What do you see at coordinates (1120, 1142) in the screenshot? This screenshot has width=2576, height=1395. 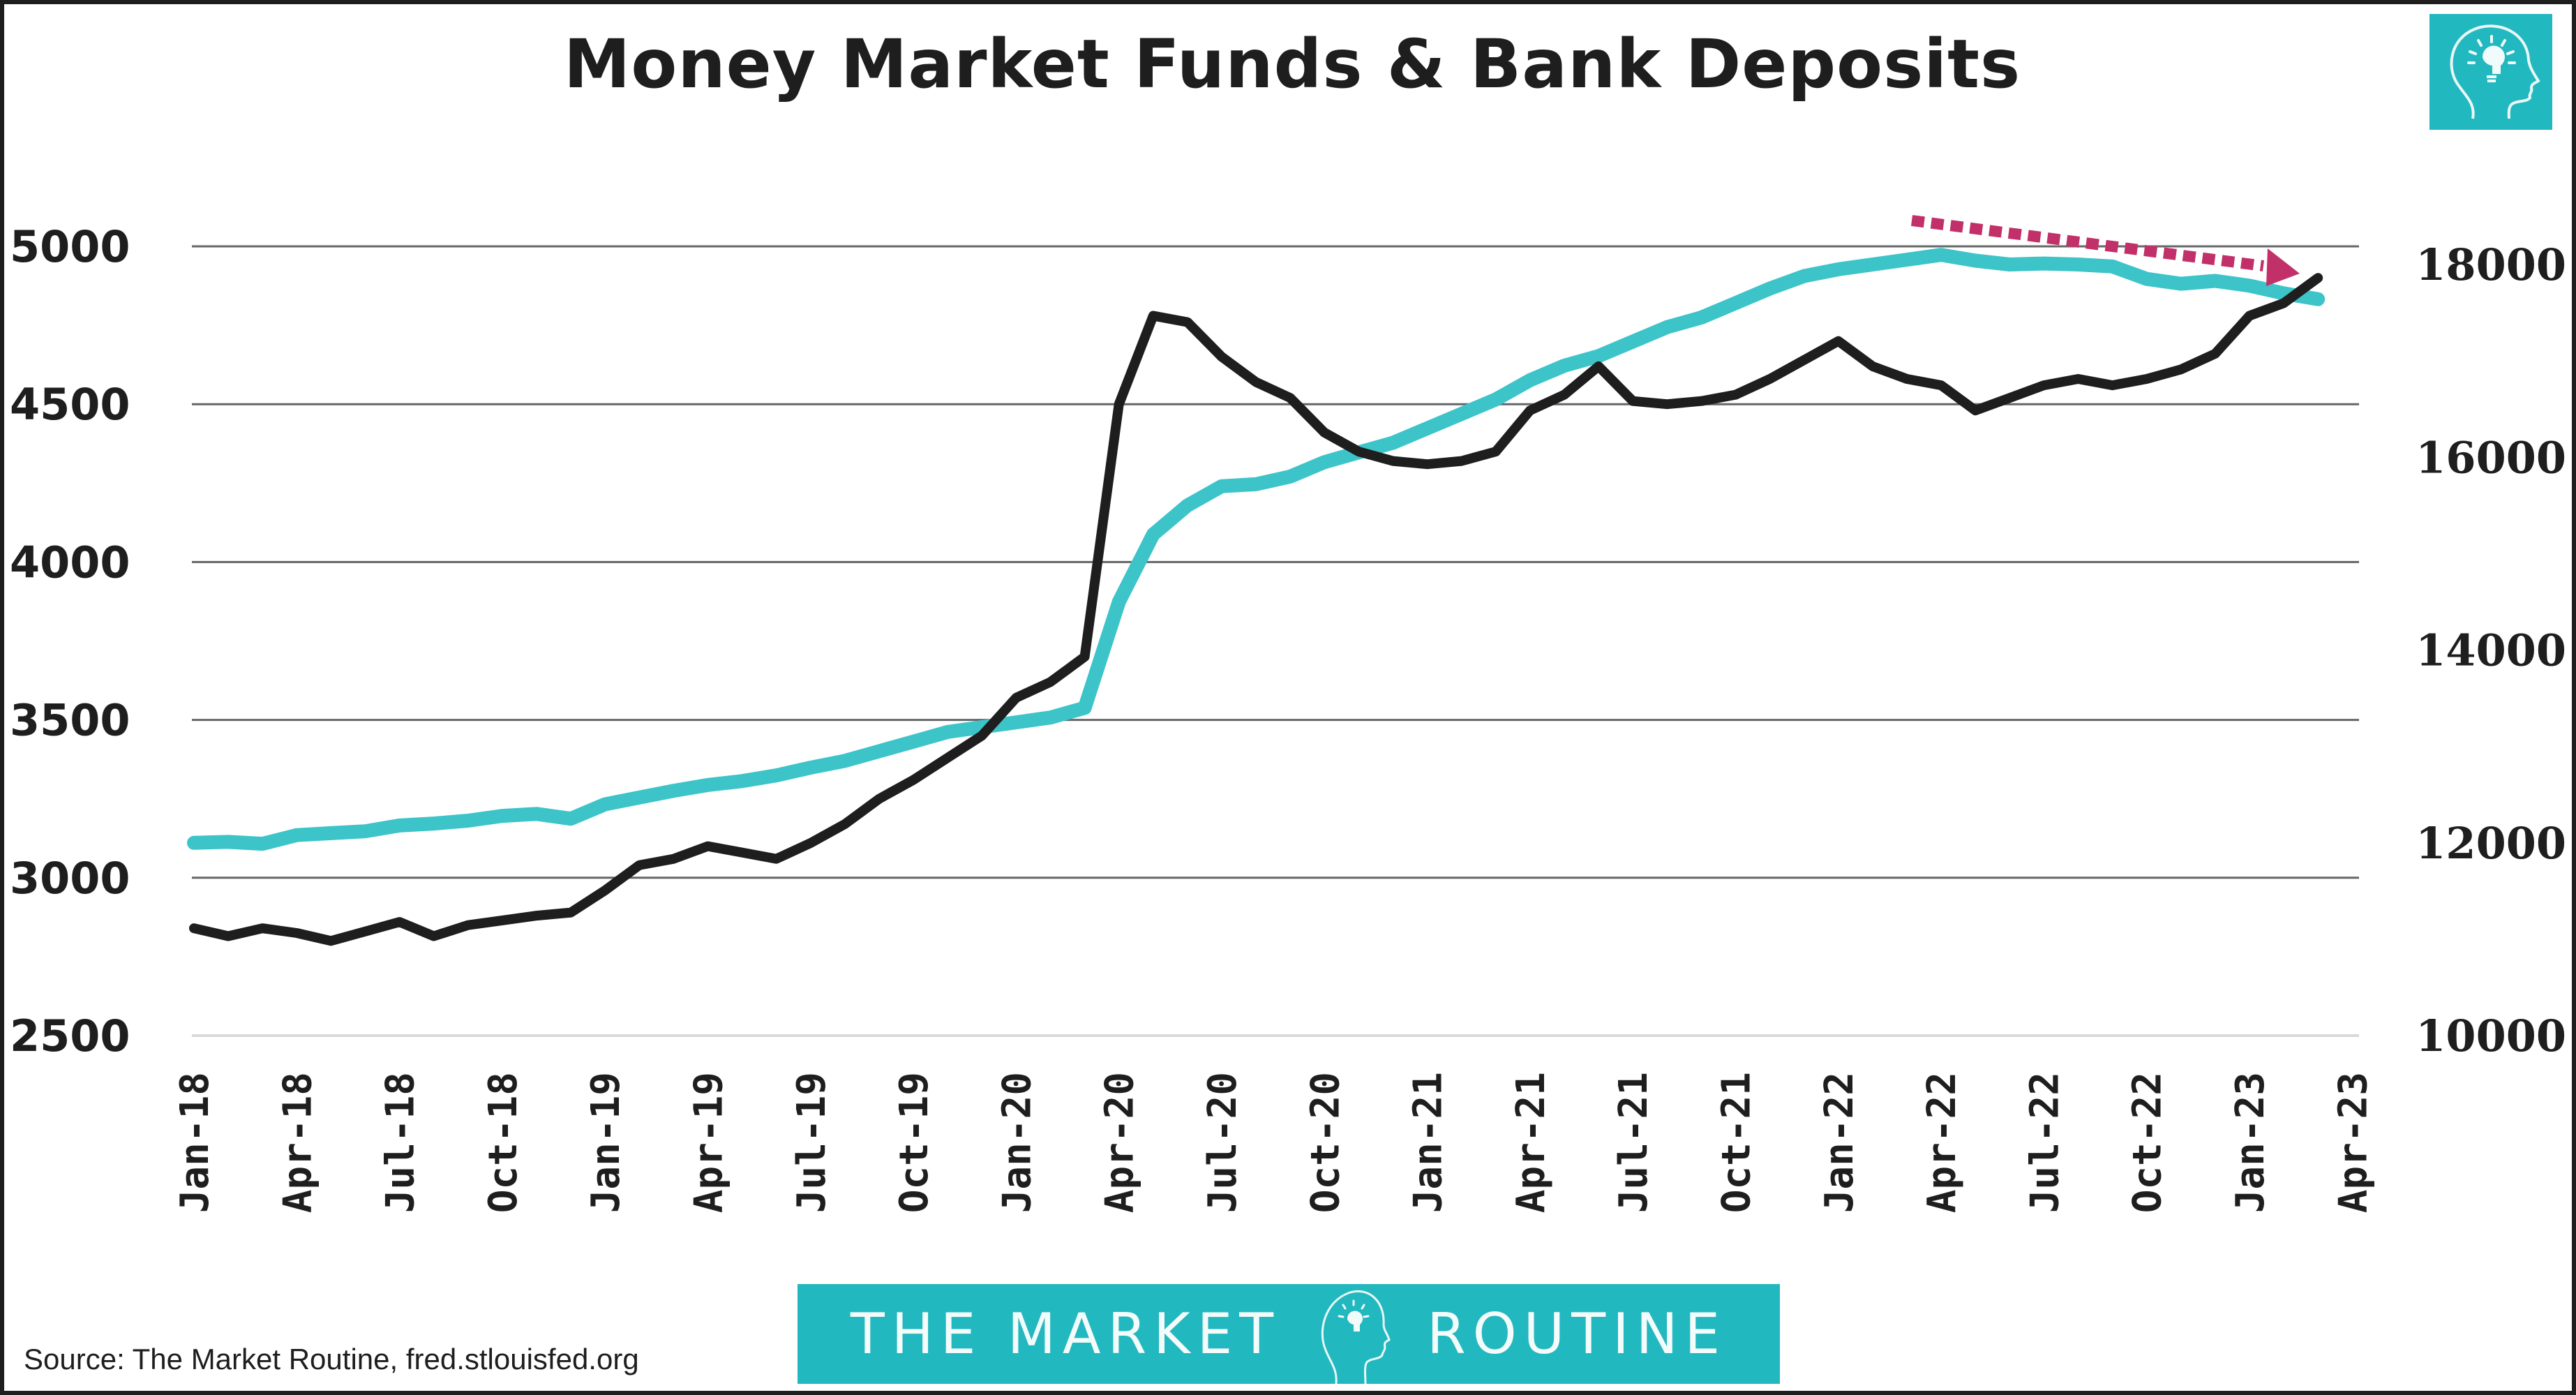 I see `x-tick-label: Apr-20` at bounding box center [1120, 1142].